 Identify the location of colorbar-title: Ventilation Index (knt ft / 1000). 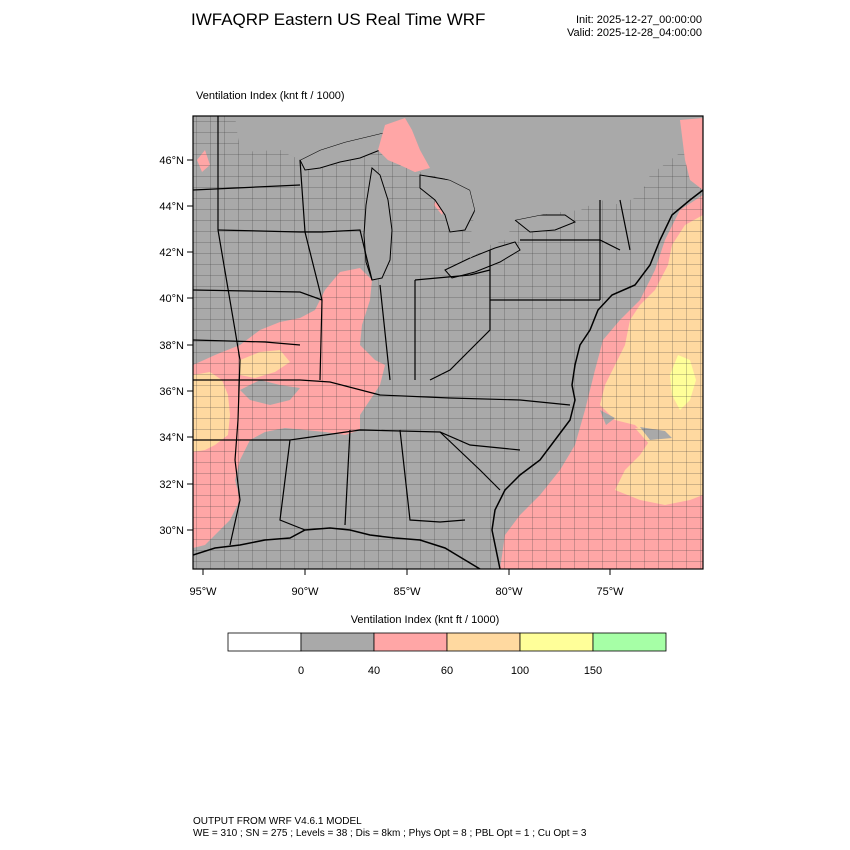
(425, 620).